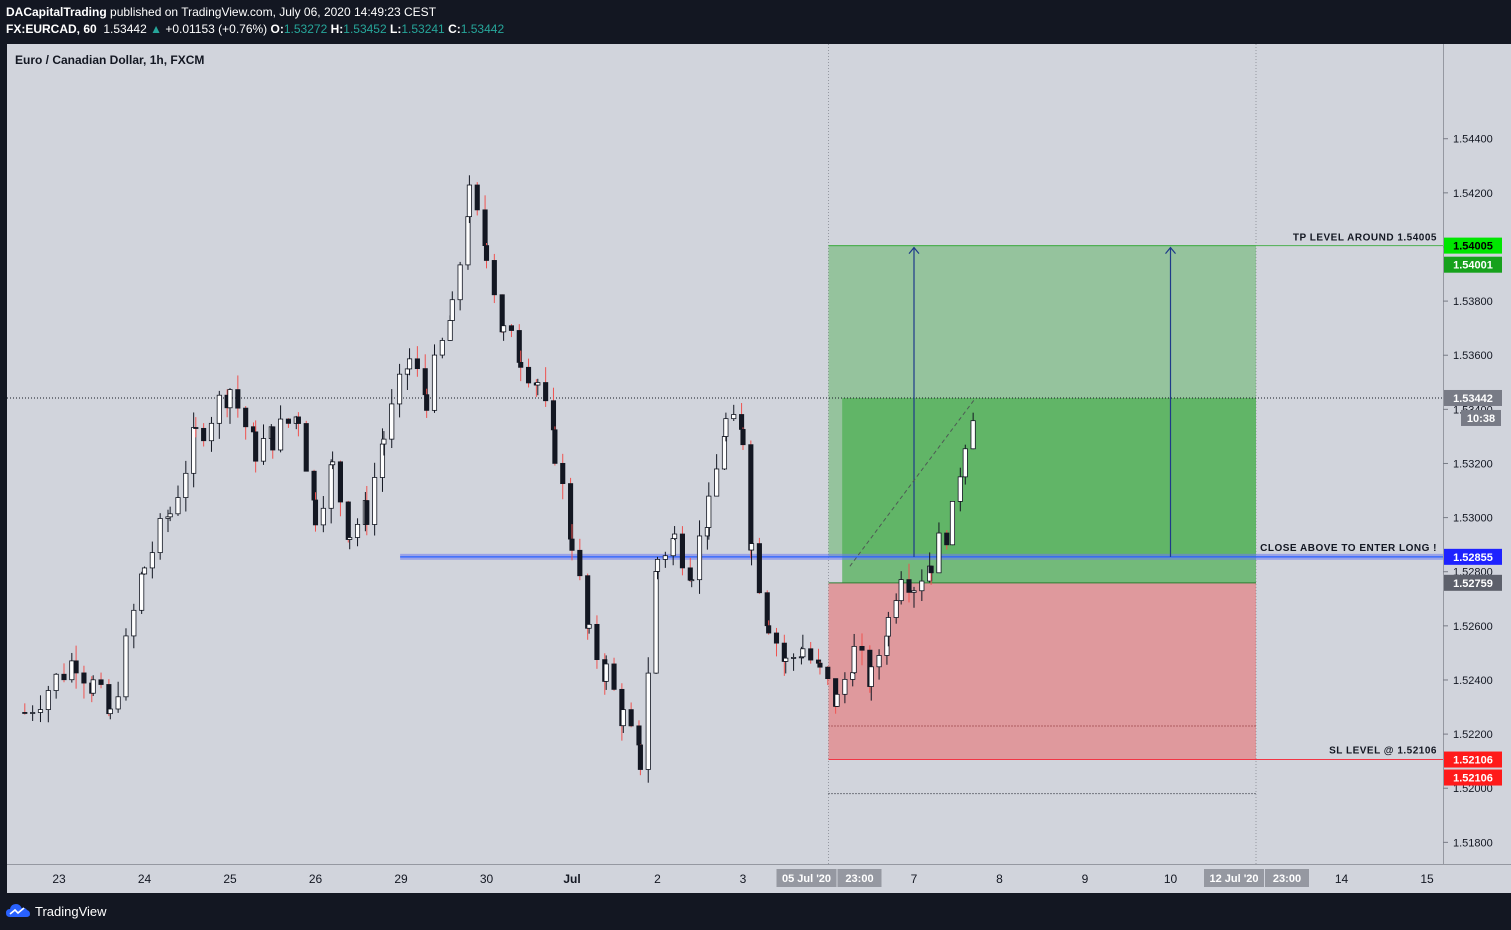 This screenshot has width=1511, height=930. I want to click on high-value: 1.53452, so click(365, 29).